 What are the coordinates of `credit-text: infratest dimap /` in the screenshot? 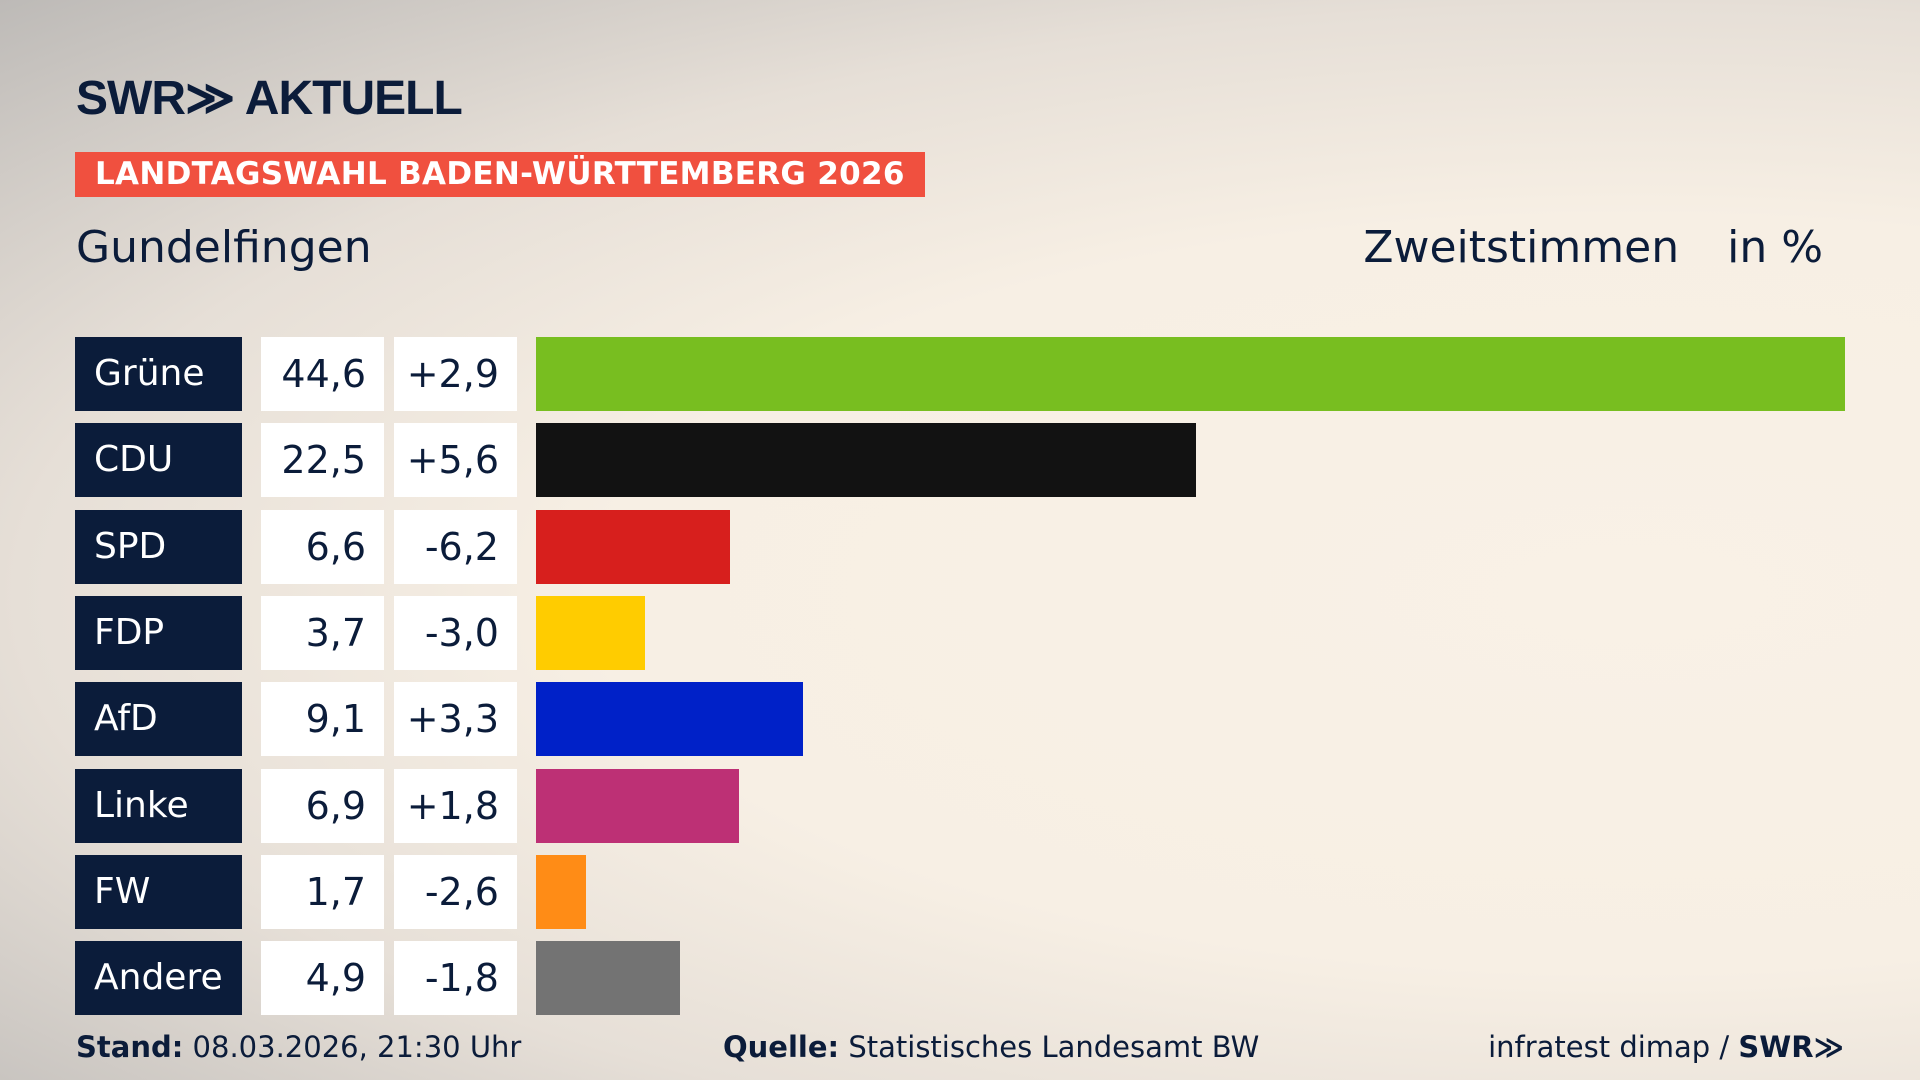 It's located at (1613, 1047).